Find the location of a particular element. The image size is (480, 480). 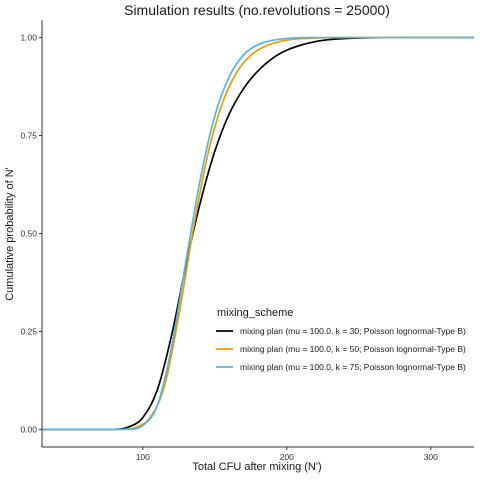

x-tick-label: 200 is located at coordinates (287, 457).